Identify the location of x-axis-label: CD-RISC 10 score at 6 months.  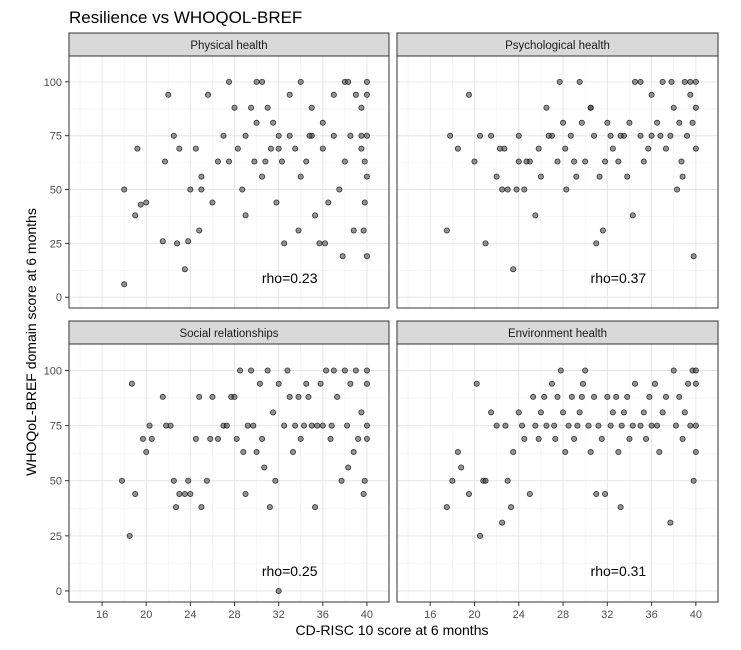
(392, 630).